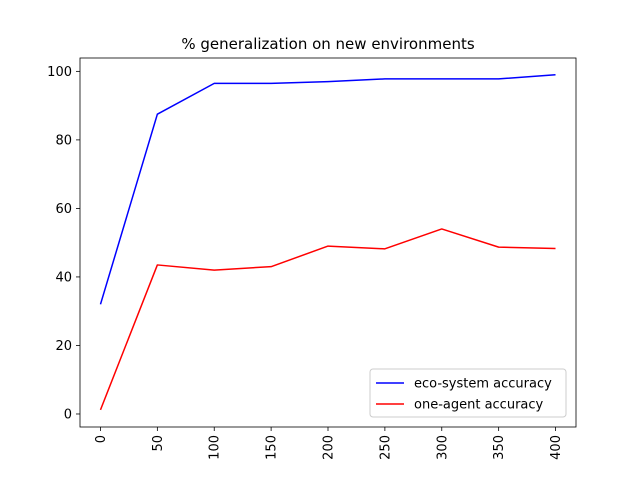  What do you see at coordinates (329, 447) in the screenshot?
I see `x-tick-label: 200` at bounding box center [329, 447].